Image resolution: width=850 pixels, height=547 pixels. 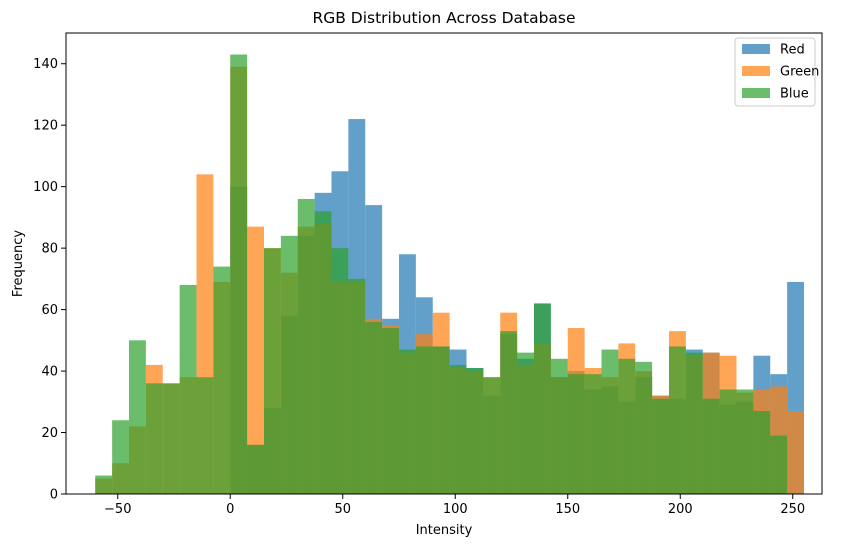 What do you see at coordinates (54, 495) in the screenshot?
I see `y-tick-label: 0` at bounding box center [54, 495].